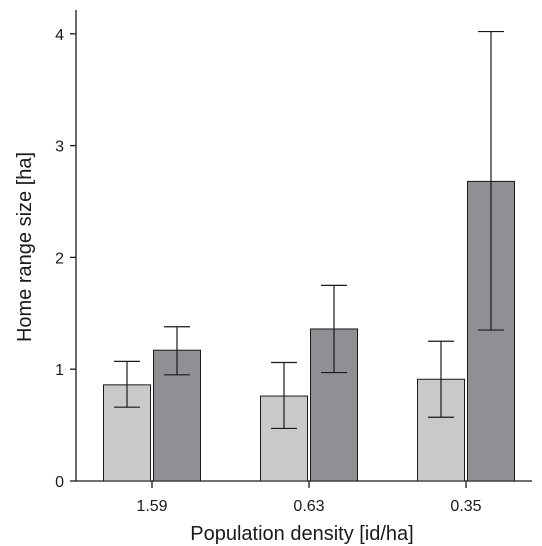  I want to click on y-axis-title: Home range size [ha], so click(25, 247).